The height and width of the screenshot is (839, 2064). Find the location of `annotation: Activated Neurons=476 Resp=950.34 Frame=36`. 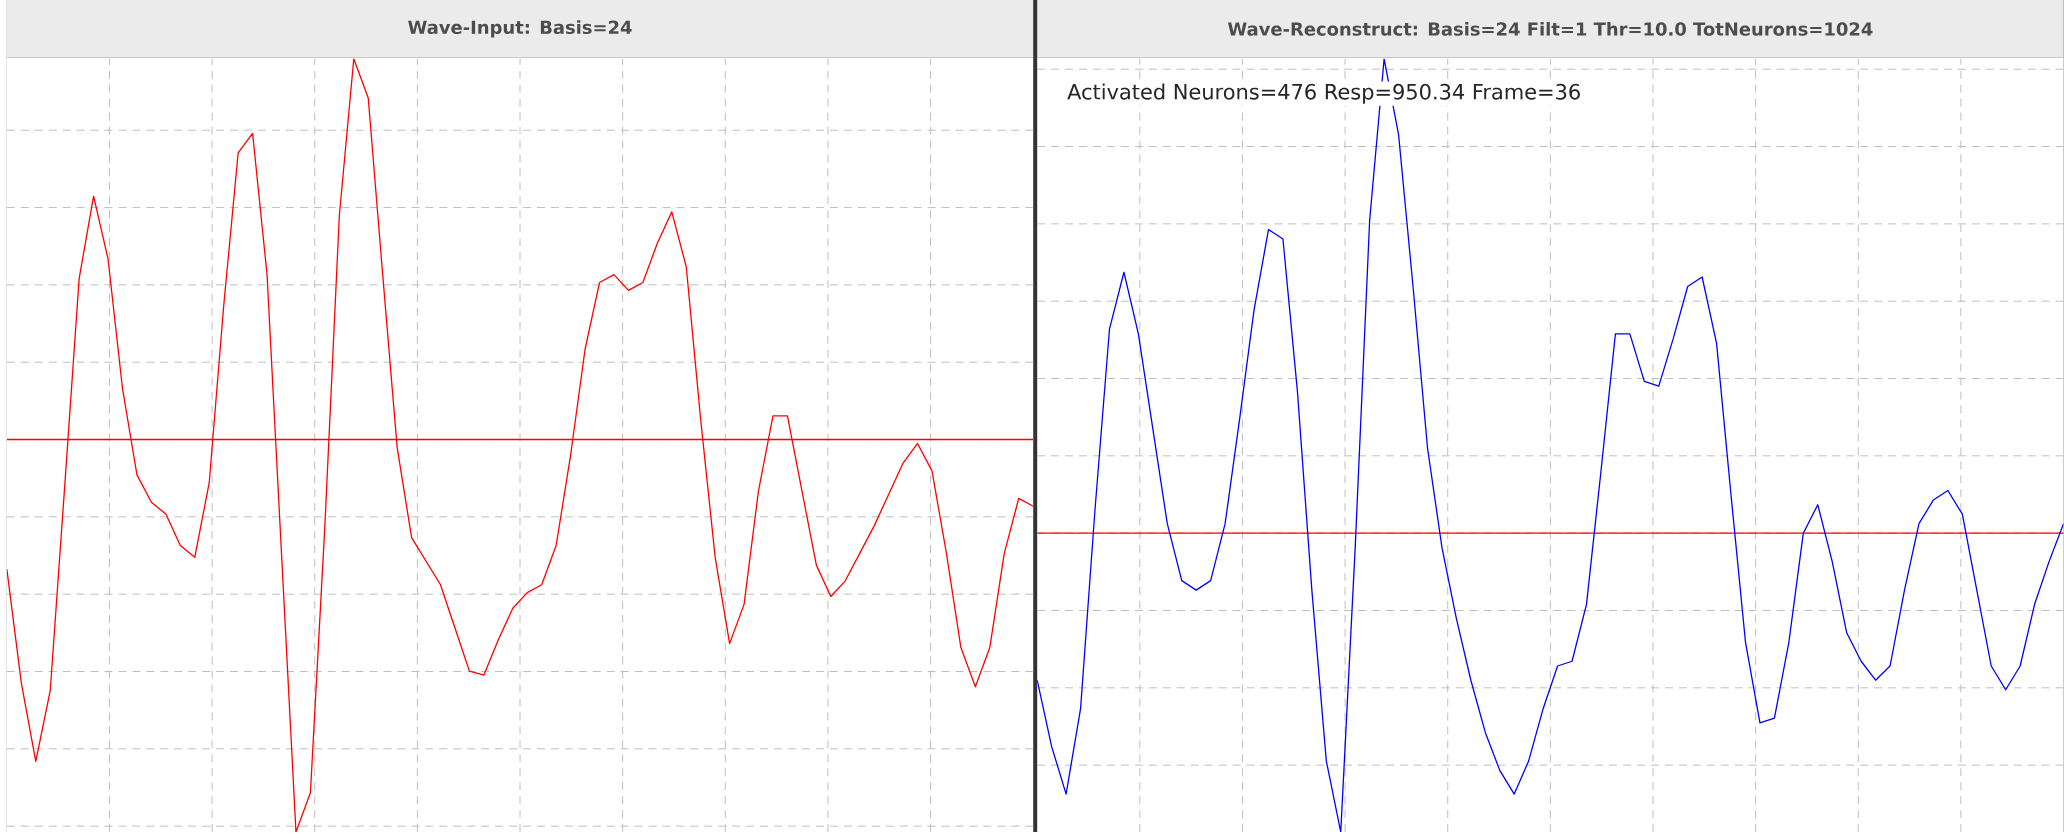

annotation: Activated Neurons=476 Resp=950.34 Frame=36 is located at coordinates (1323, 93).